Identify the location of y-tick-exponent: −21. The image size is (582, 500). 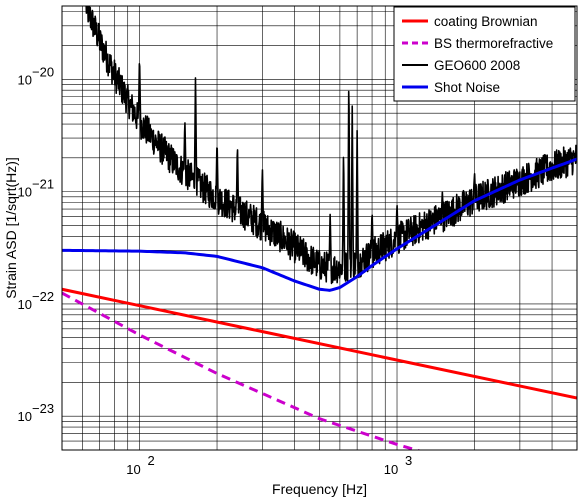
(43, 184).